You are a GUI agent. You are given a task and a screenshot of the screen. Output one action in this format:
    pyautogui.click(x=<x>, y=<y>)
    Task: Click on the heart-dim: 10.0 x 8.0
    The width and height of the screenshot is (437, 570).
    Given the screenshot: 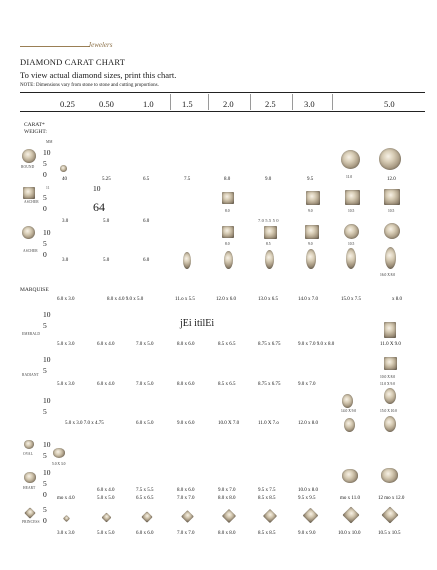 What is the action you would take?
    pyautogui.click(x=308, y=490)
    